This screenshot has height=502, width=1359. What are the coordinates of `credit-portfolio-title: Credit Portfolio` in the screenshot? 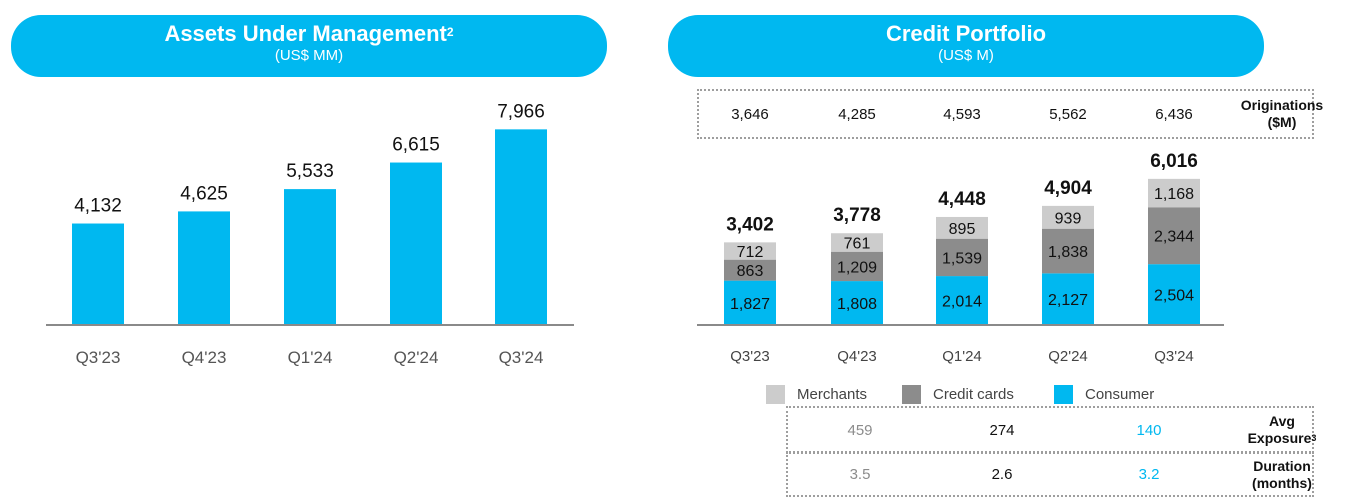 It's located at (966, 33).